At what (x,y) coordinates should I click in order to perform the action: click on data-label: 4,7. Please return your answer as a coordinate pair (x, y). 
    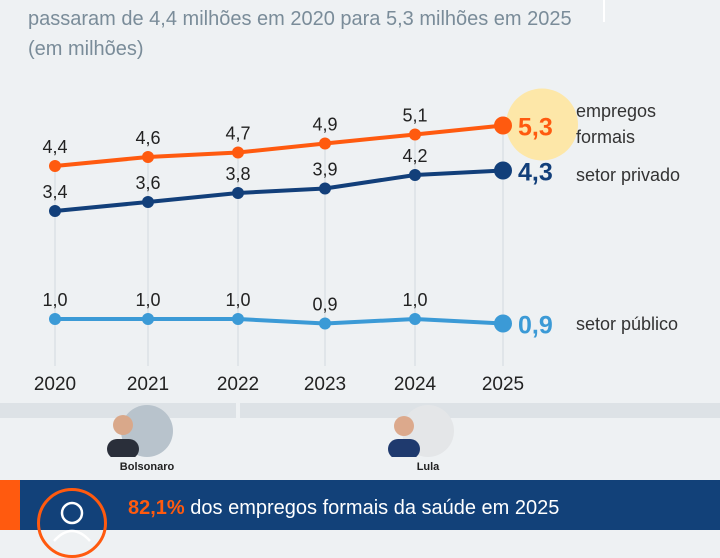
    Looking at the image, I should click on (237, 134).